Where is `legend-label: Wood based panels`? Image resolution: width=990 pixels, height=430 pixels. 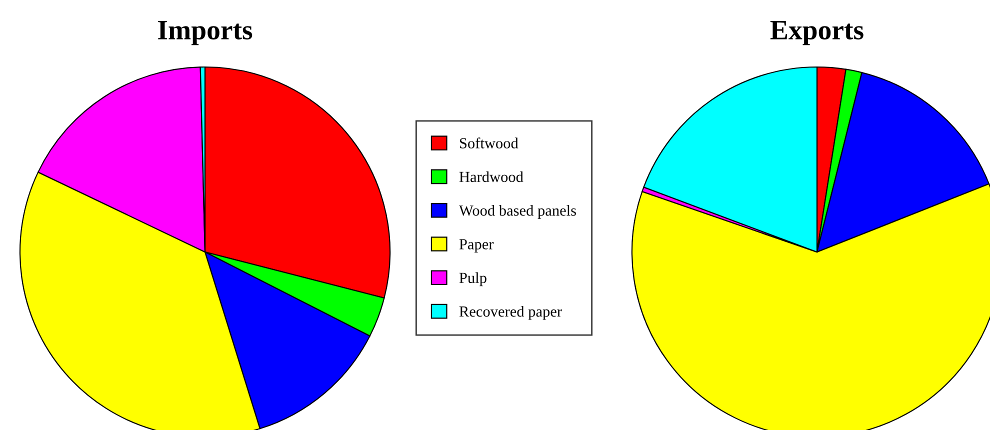 legend-label: Wood based panels is located at coordinates (517, 211).